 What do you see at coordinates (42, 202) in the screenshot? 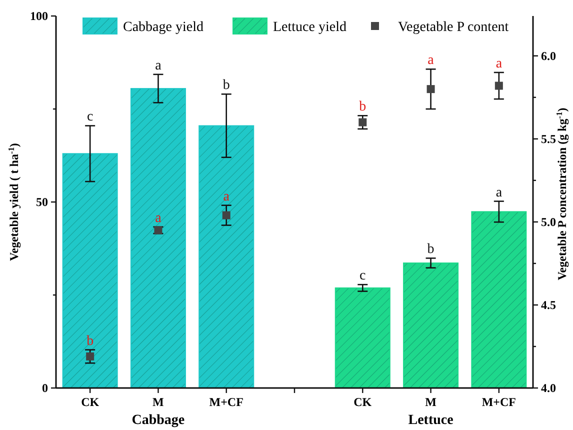
I see `y-tick-label: 50` at bounding box center [42, 202].